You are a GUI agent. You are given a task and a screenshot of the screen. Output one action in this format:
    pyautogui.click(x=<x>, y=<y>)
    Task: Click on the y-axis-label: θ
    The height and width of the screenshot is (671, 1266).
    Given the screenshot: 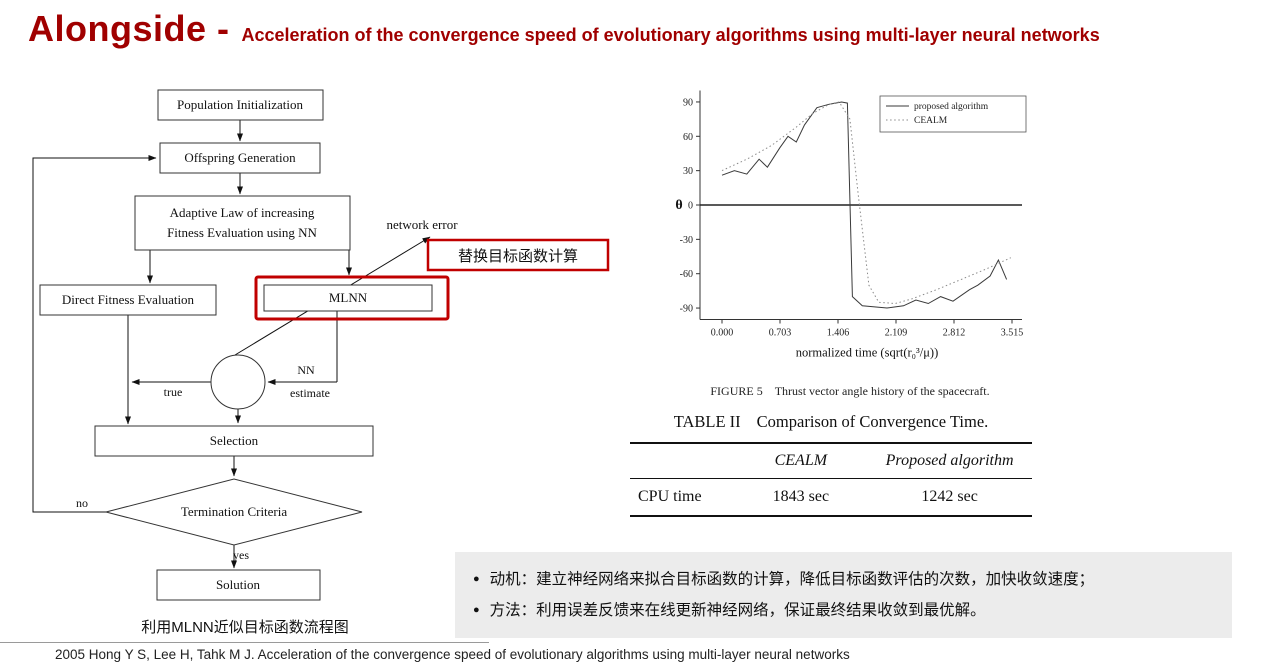 What is the action you would take?
    pyautogui.click(x=678, y=205)
    